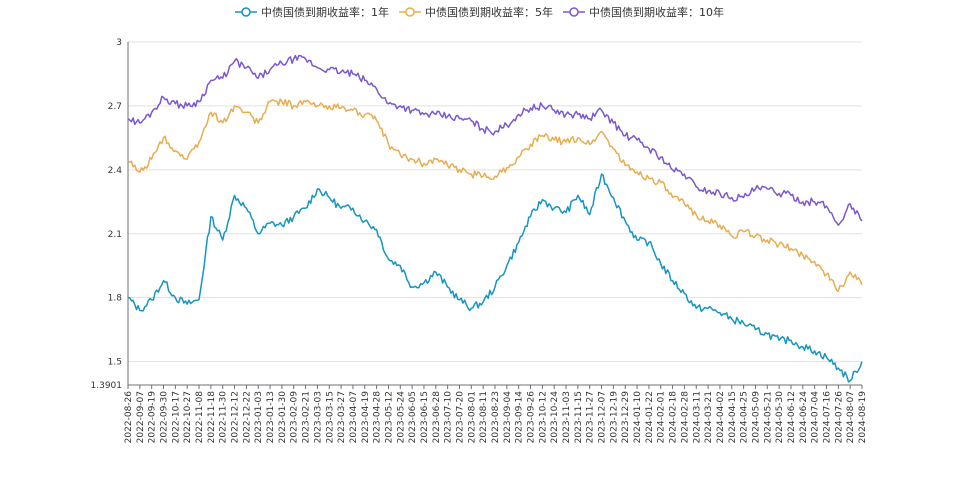  I want to click on x-tick-label: 2022-09-30, so click(165, 417).